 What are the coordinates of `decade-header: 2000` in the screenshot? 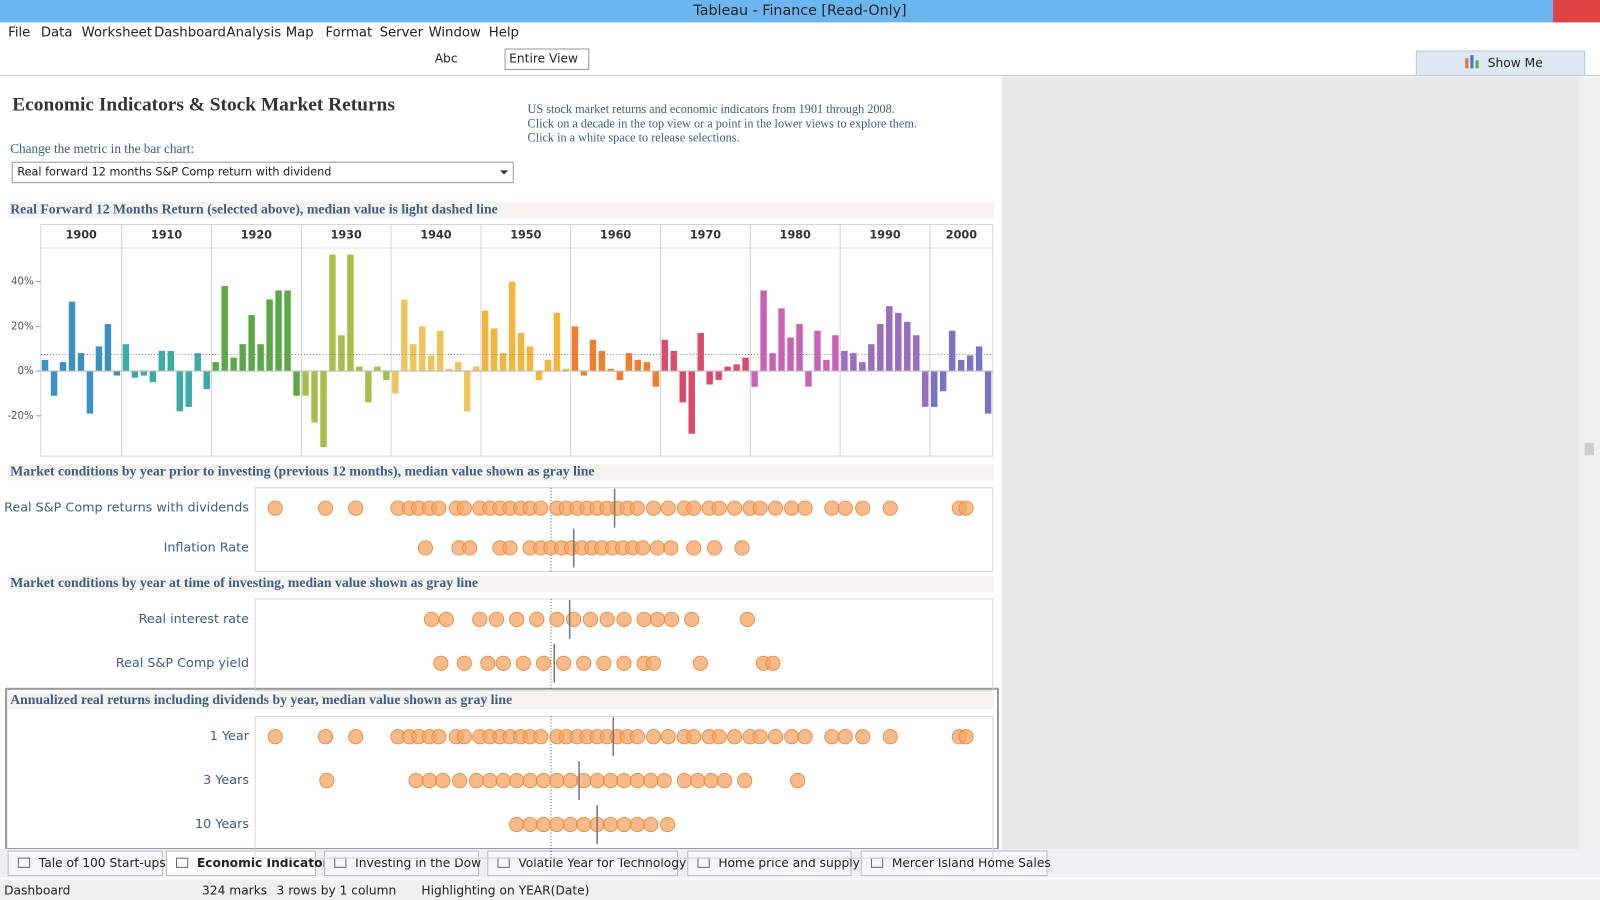 It's located at (961, 235).